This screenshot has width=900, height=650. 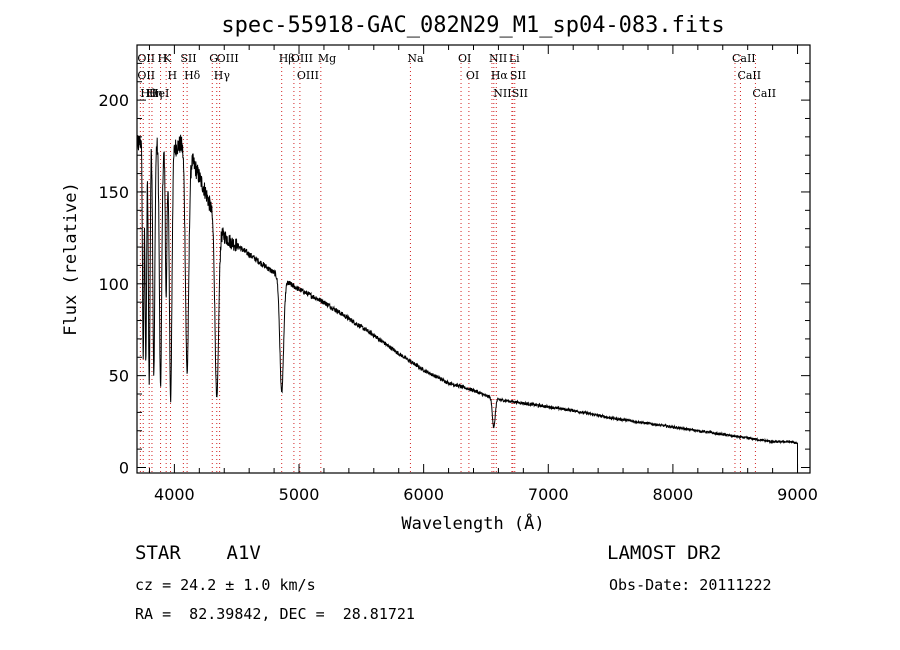 What do you see at coordinates (514, 58) in the screenshot?
I see `line-marker-label: Li` at bounding box center [514, 58].